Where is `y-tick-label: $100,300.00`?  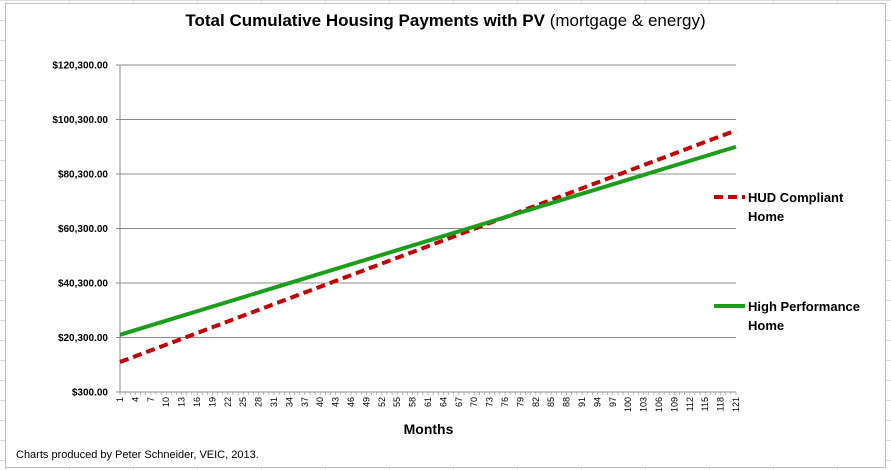
y-tick-label: $100,300.00 is located at coordinates (80, 120).